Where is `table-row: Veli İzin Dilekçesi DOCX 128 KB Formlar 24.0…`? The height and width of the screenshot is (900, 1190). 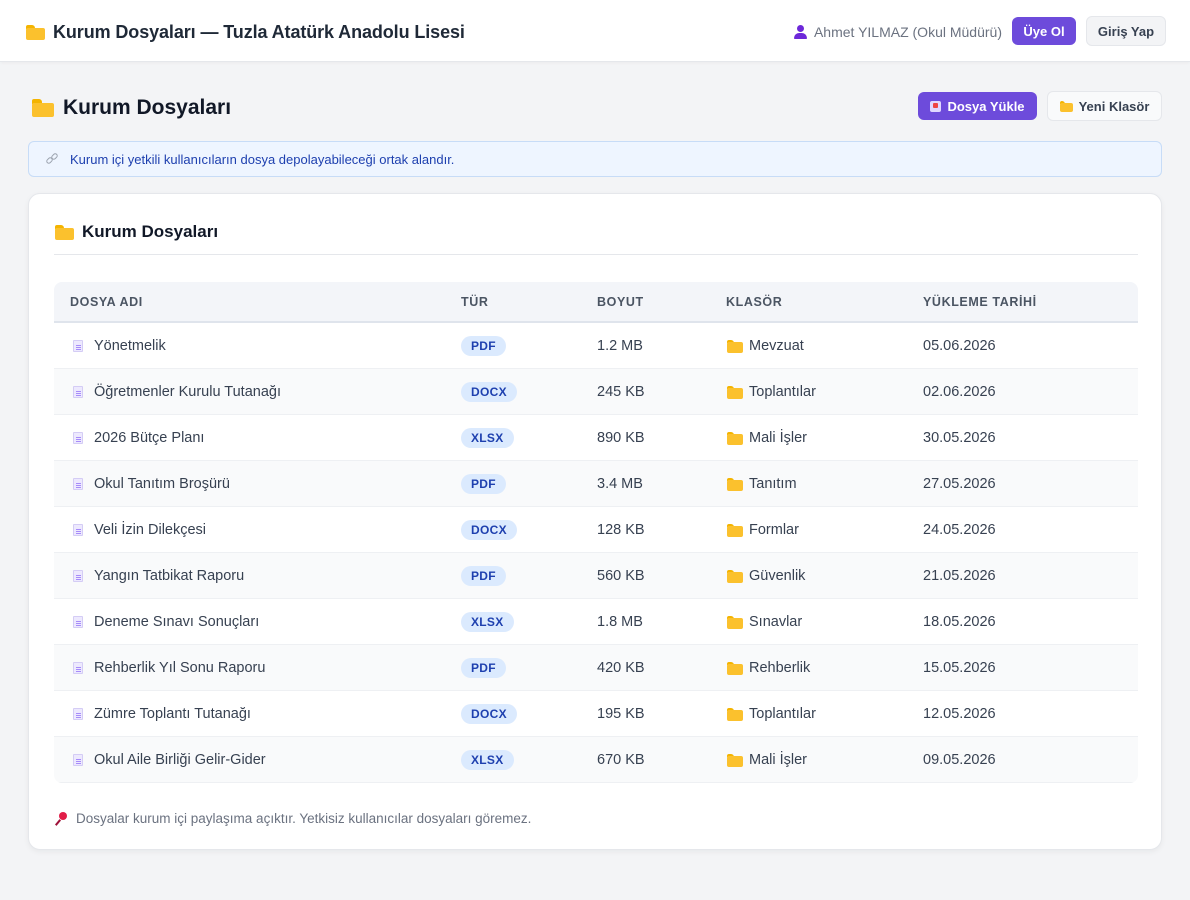
table-row: Veli İzin Dilekçesi DOCX 128 KB Formlar 24.0… is located at coordinates (596, 530).